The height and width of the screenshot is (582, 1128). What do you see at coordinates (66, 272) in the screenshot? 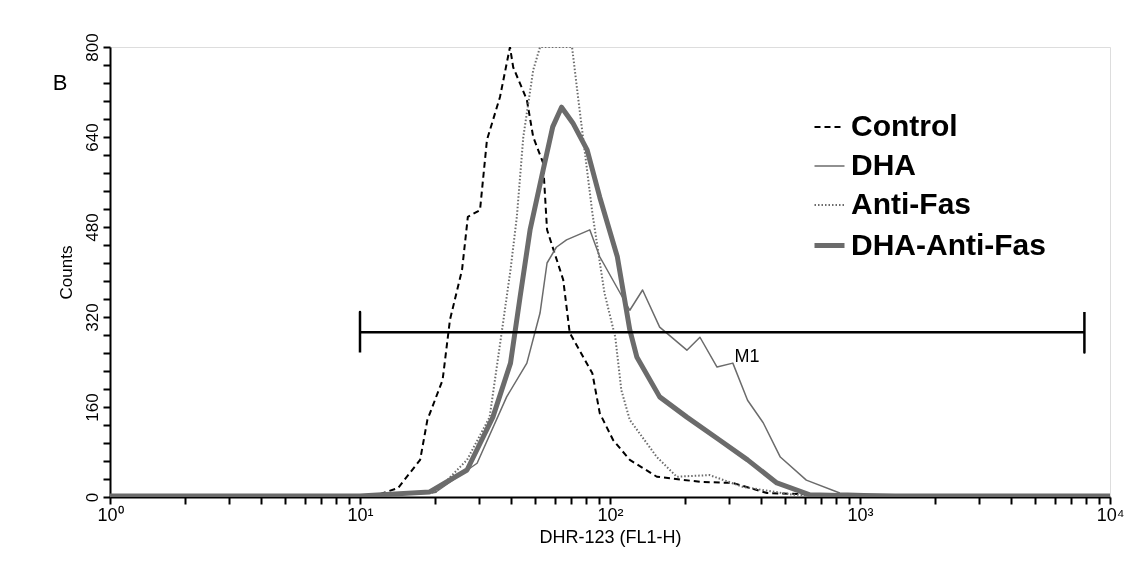
I see `y-axis-title: Counts` at bounding box center [66, 272].